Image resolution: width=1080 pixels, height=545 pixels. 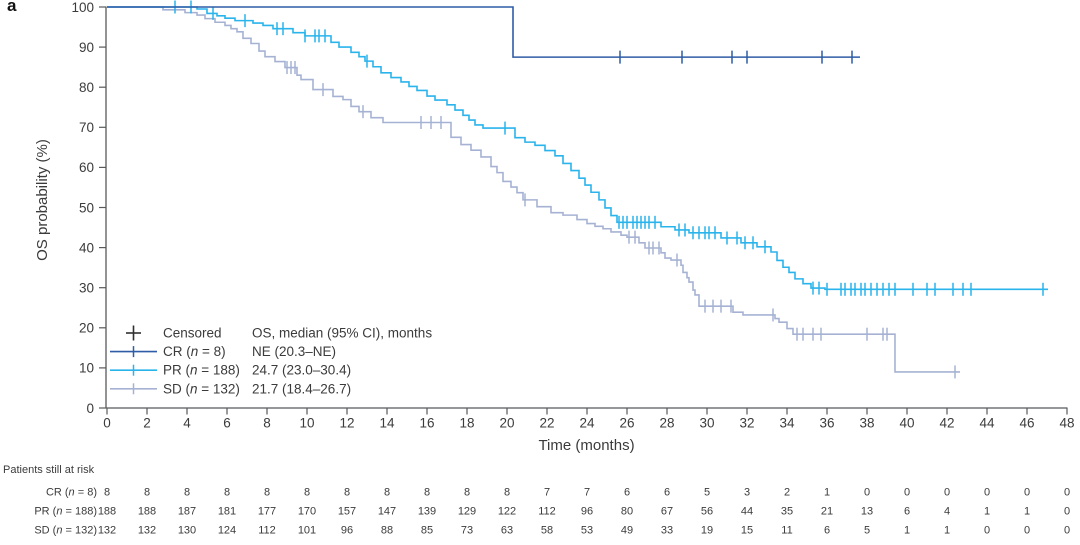 What do you see at coordinates (387, 531) in the screenshot?
I see `risk-count: 88` at bounding box center [387, 531].